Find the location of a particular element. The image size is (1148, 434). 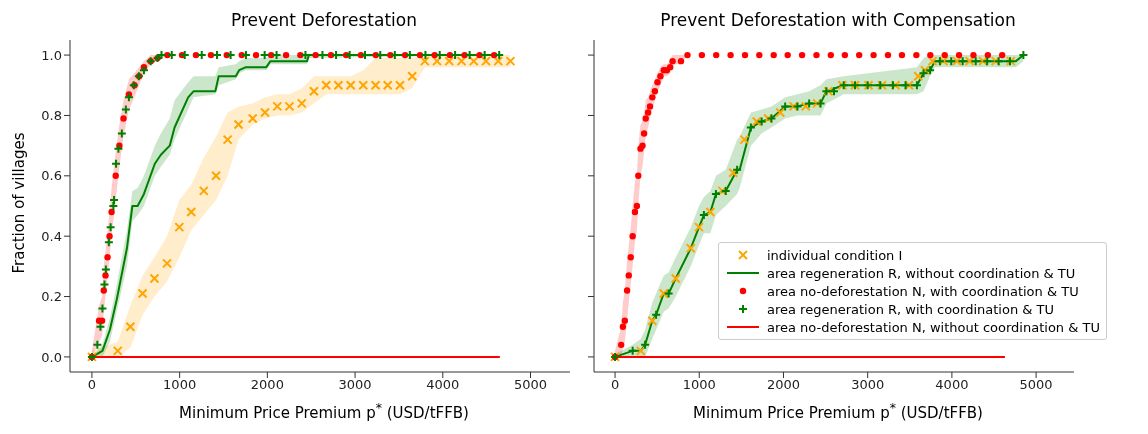

legend-label: area regeneration R, with coordination & TU is located at coordinates (911, 309).